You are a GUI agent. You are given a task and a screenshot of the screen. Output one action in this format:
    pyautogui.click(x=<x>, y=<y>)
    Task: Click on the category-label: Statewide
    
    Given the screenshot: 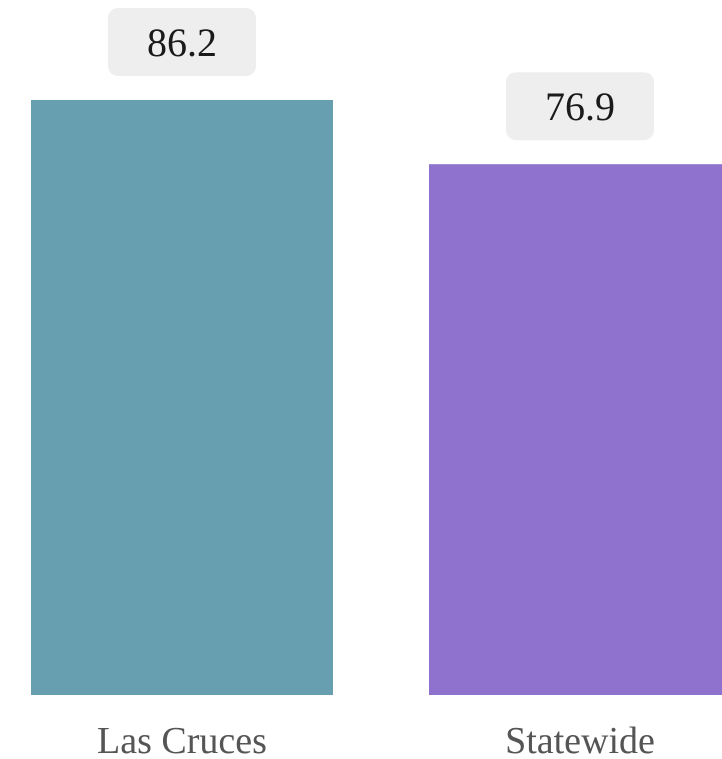 What is the action you would take?
    pyautogui.click(x=580, y=739)
    